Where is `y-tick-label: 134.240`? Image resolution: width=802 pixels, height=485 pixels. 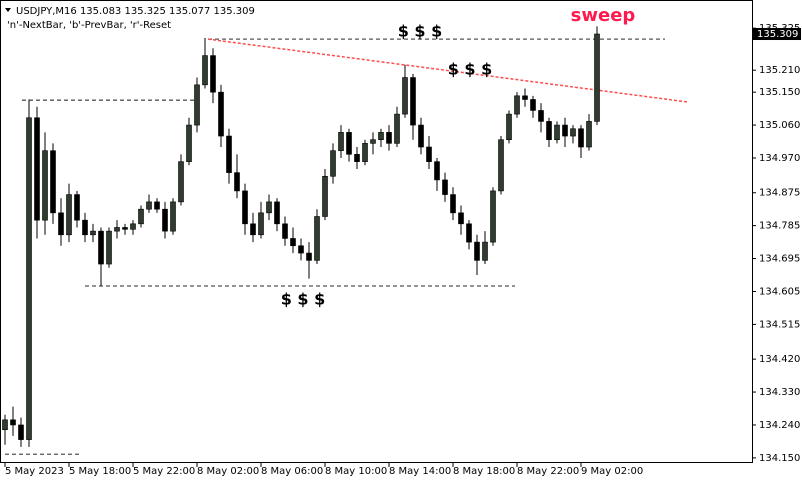
y-tick-label: 134.240 is located at coordinates (779, 425).